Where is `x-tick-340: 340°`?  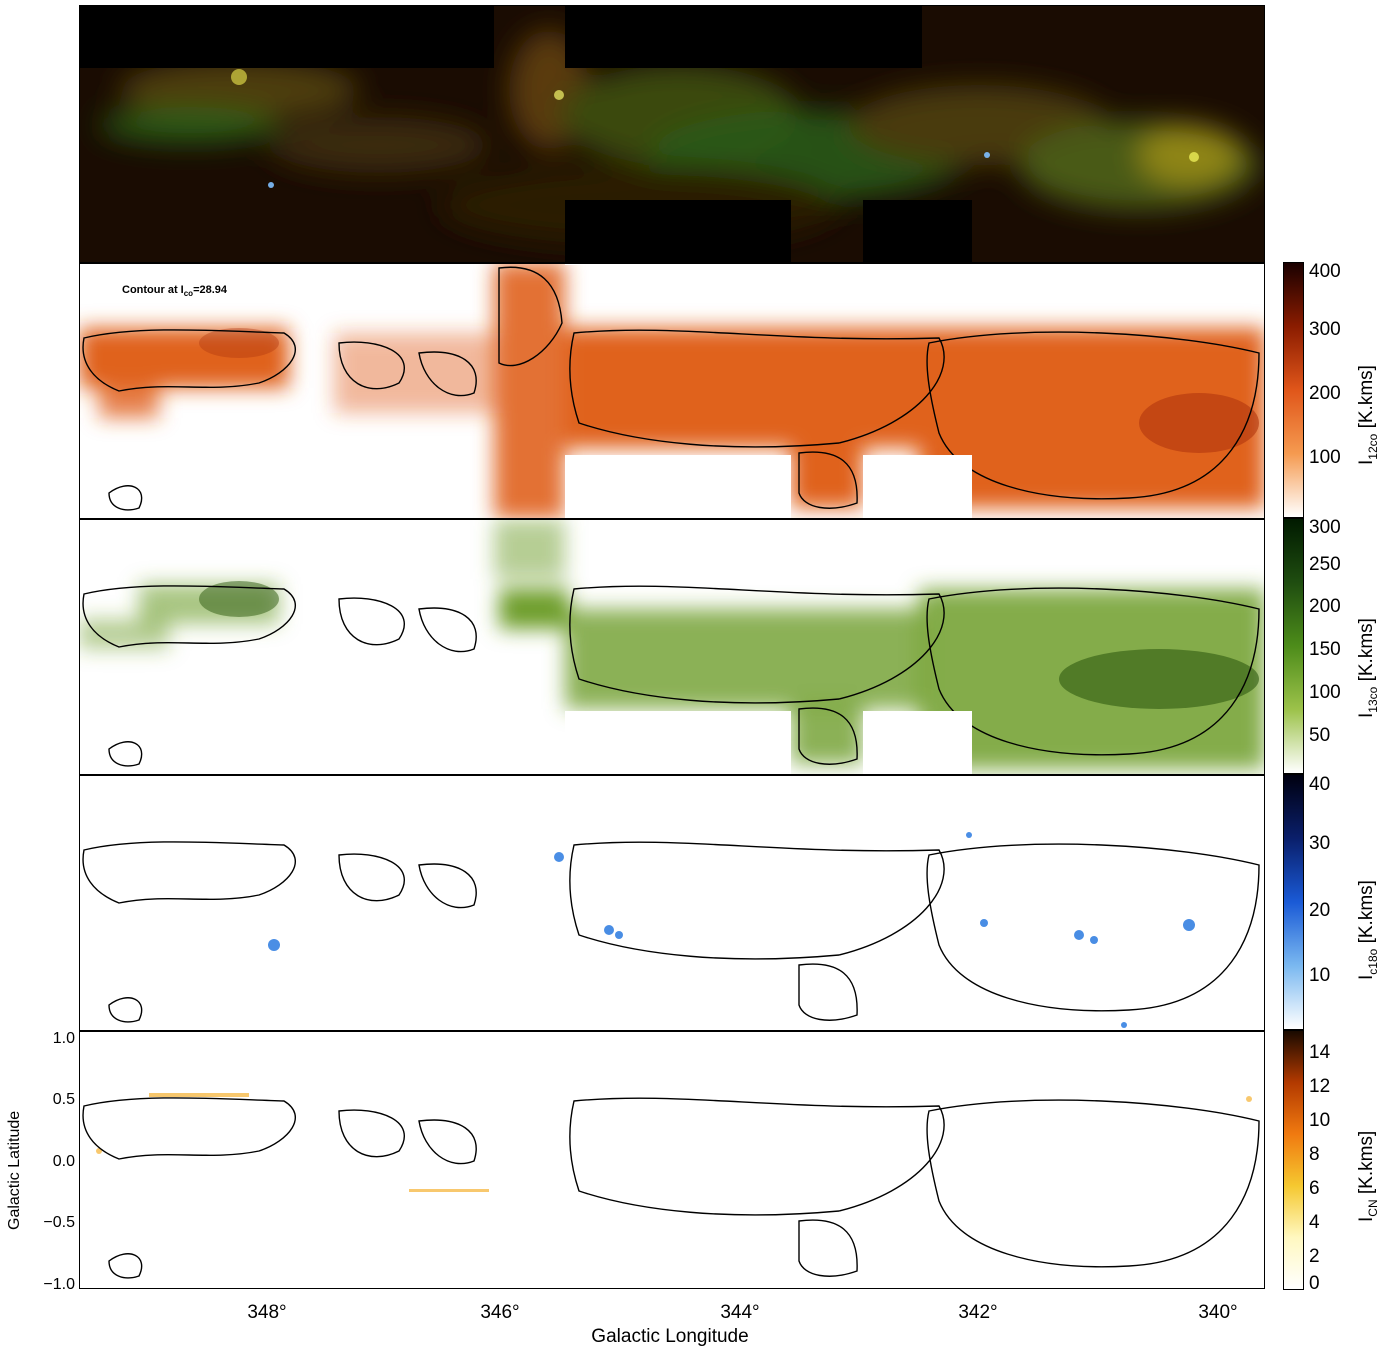
x-tick-340: 340° is located at coordinates (1218, 1312).